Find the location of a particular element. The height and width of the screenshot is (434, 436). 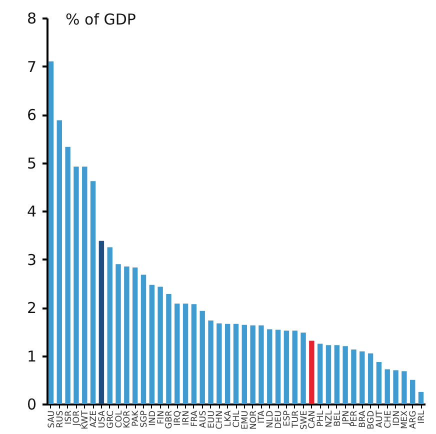

x-tick-label: RUS is located at coordinates (60, 419).